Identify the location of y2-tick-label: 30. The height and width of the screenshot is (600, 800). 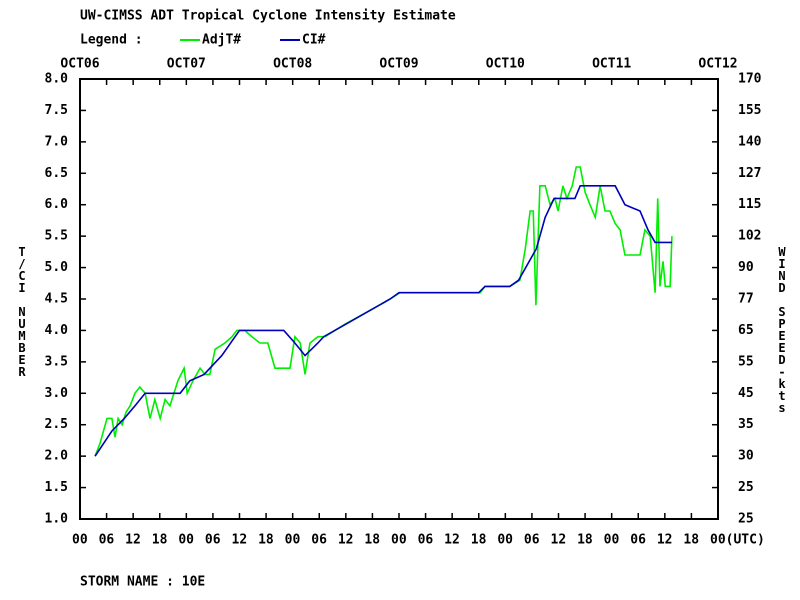
(746, 456).